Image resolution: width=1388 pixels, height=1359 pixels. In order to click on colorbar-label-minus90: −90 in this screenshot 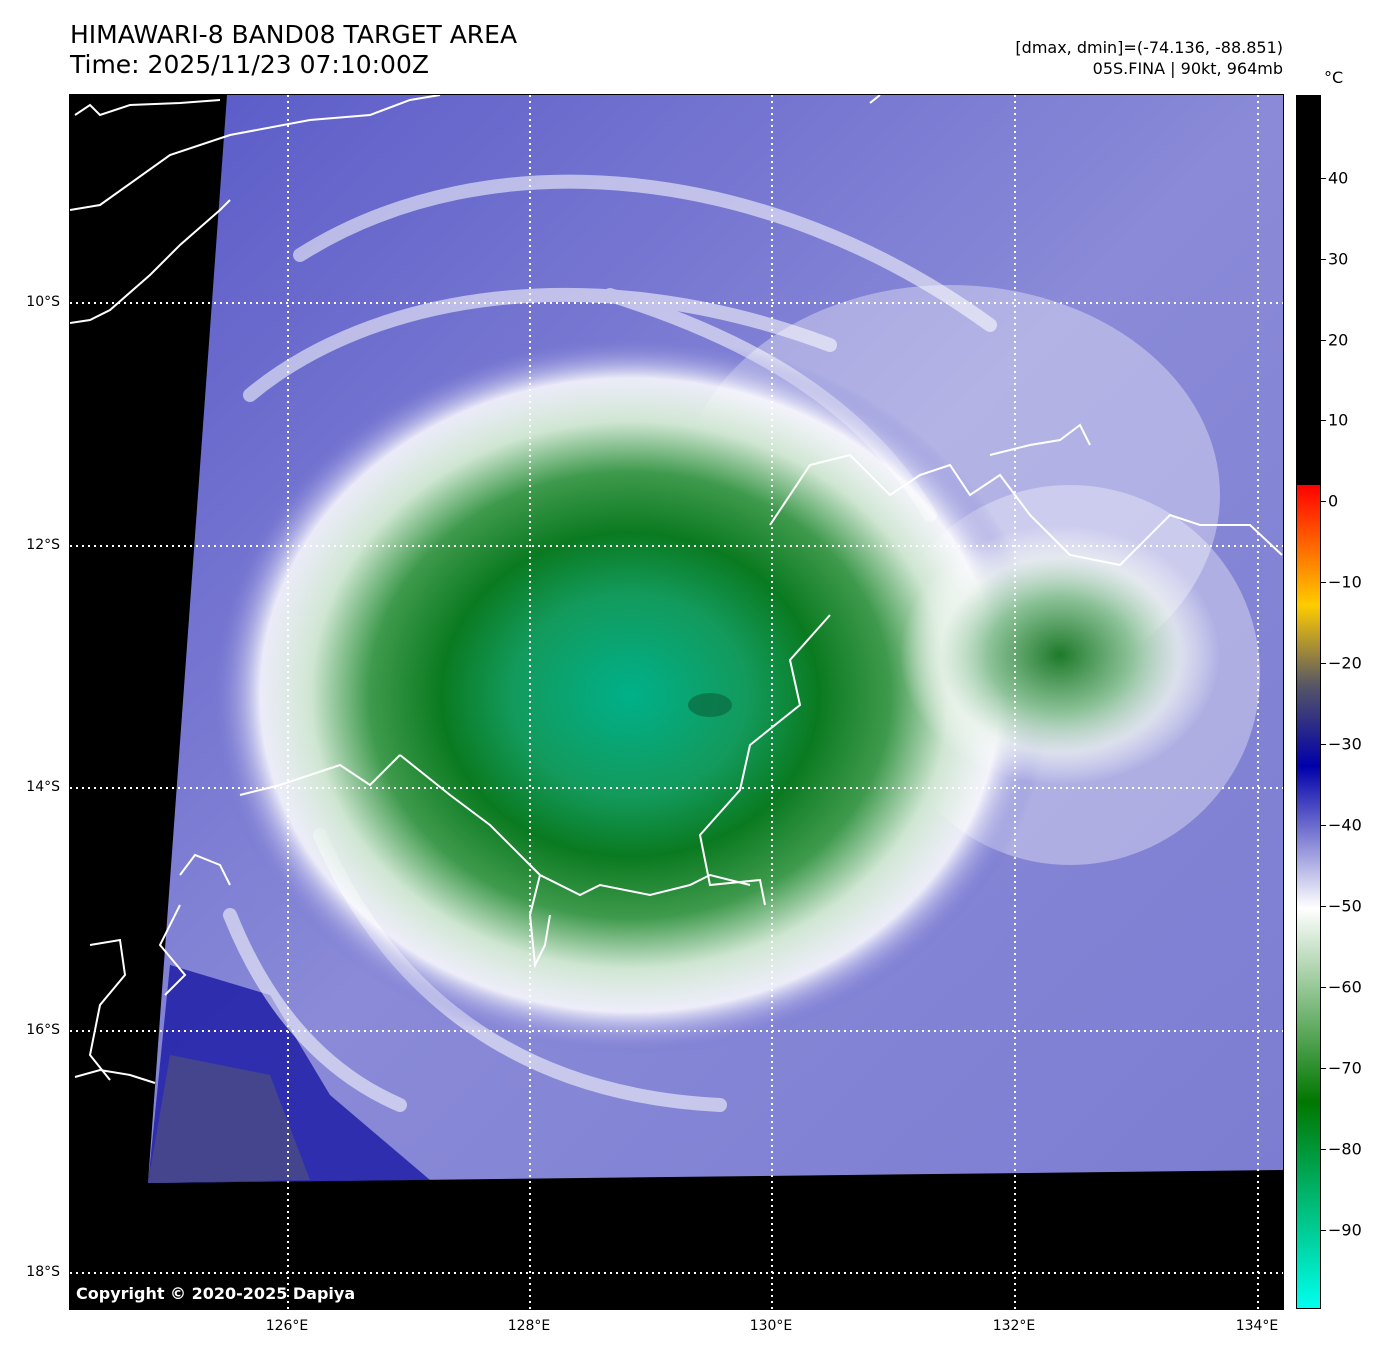, I will do `click(1345, 1230)`.